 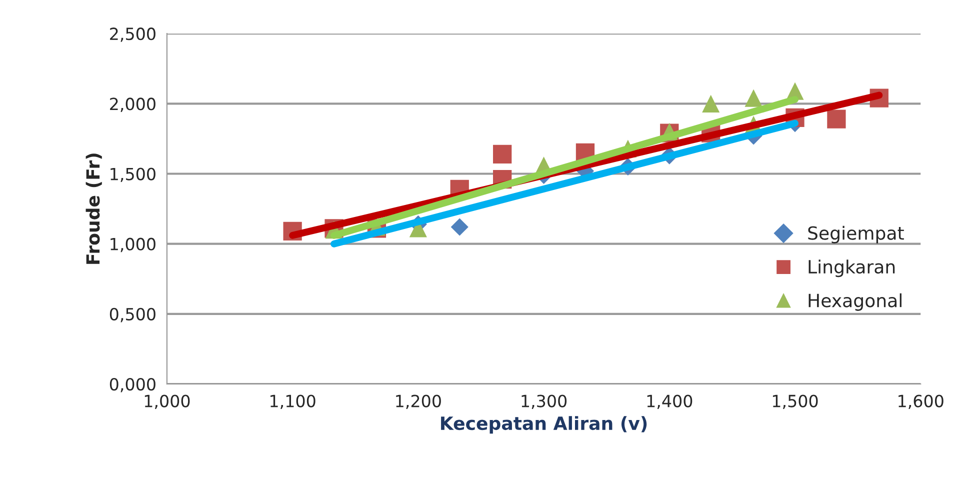 What do you see at coordinates (293, 402) in the screenshot?
I see `x-tick-label: 1,100` at bounding box center [293, 402].